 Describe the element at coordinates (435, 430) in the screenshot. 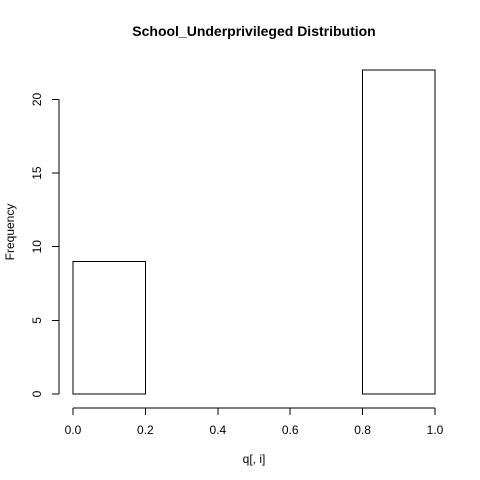

I see `x-tick-label-5: 1.0` at that location.